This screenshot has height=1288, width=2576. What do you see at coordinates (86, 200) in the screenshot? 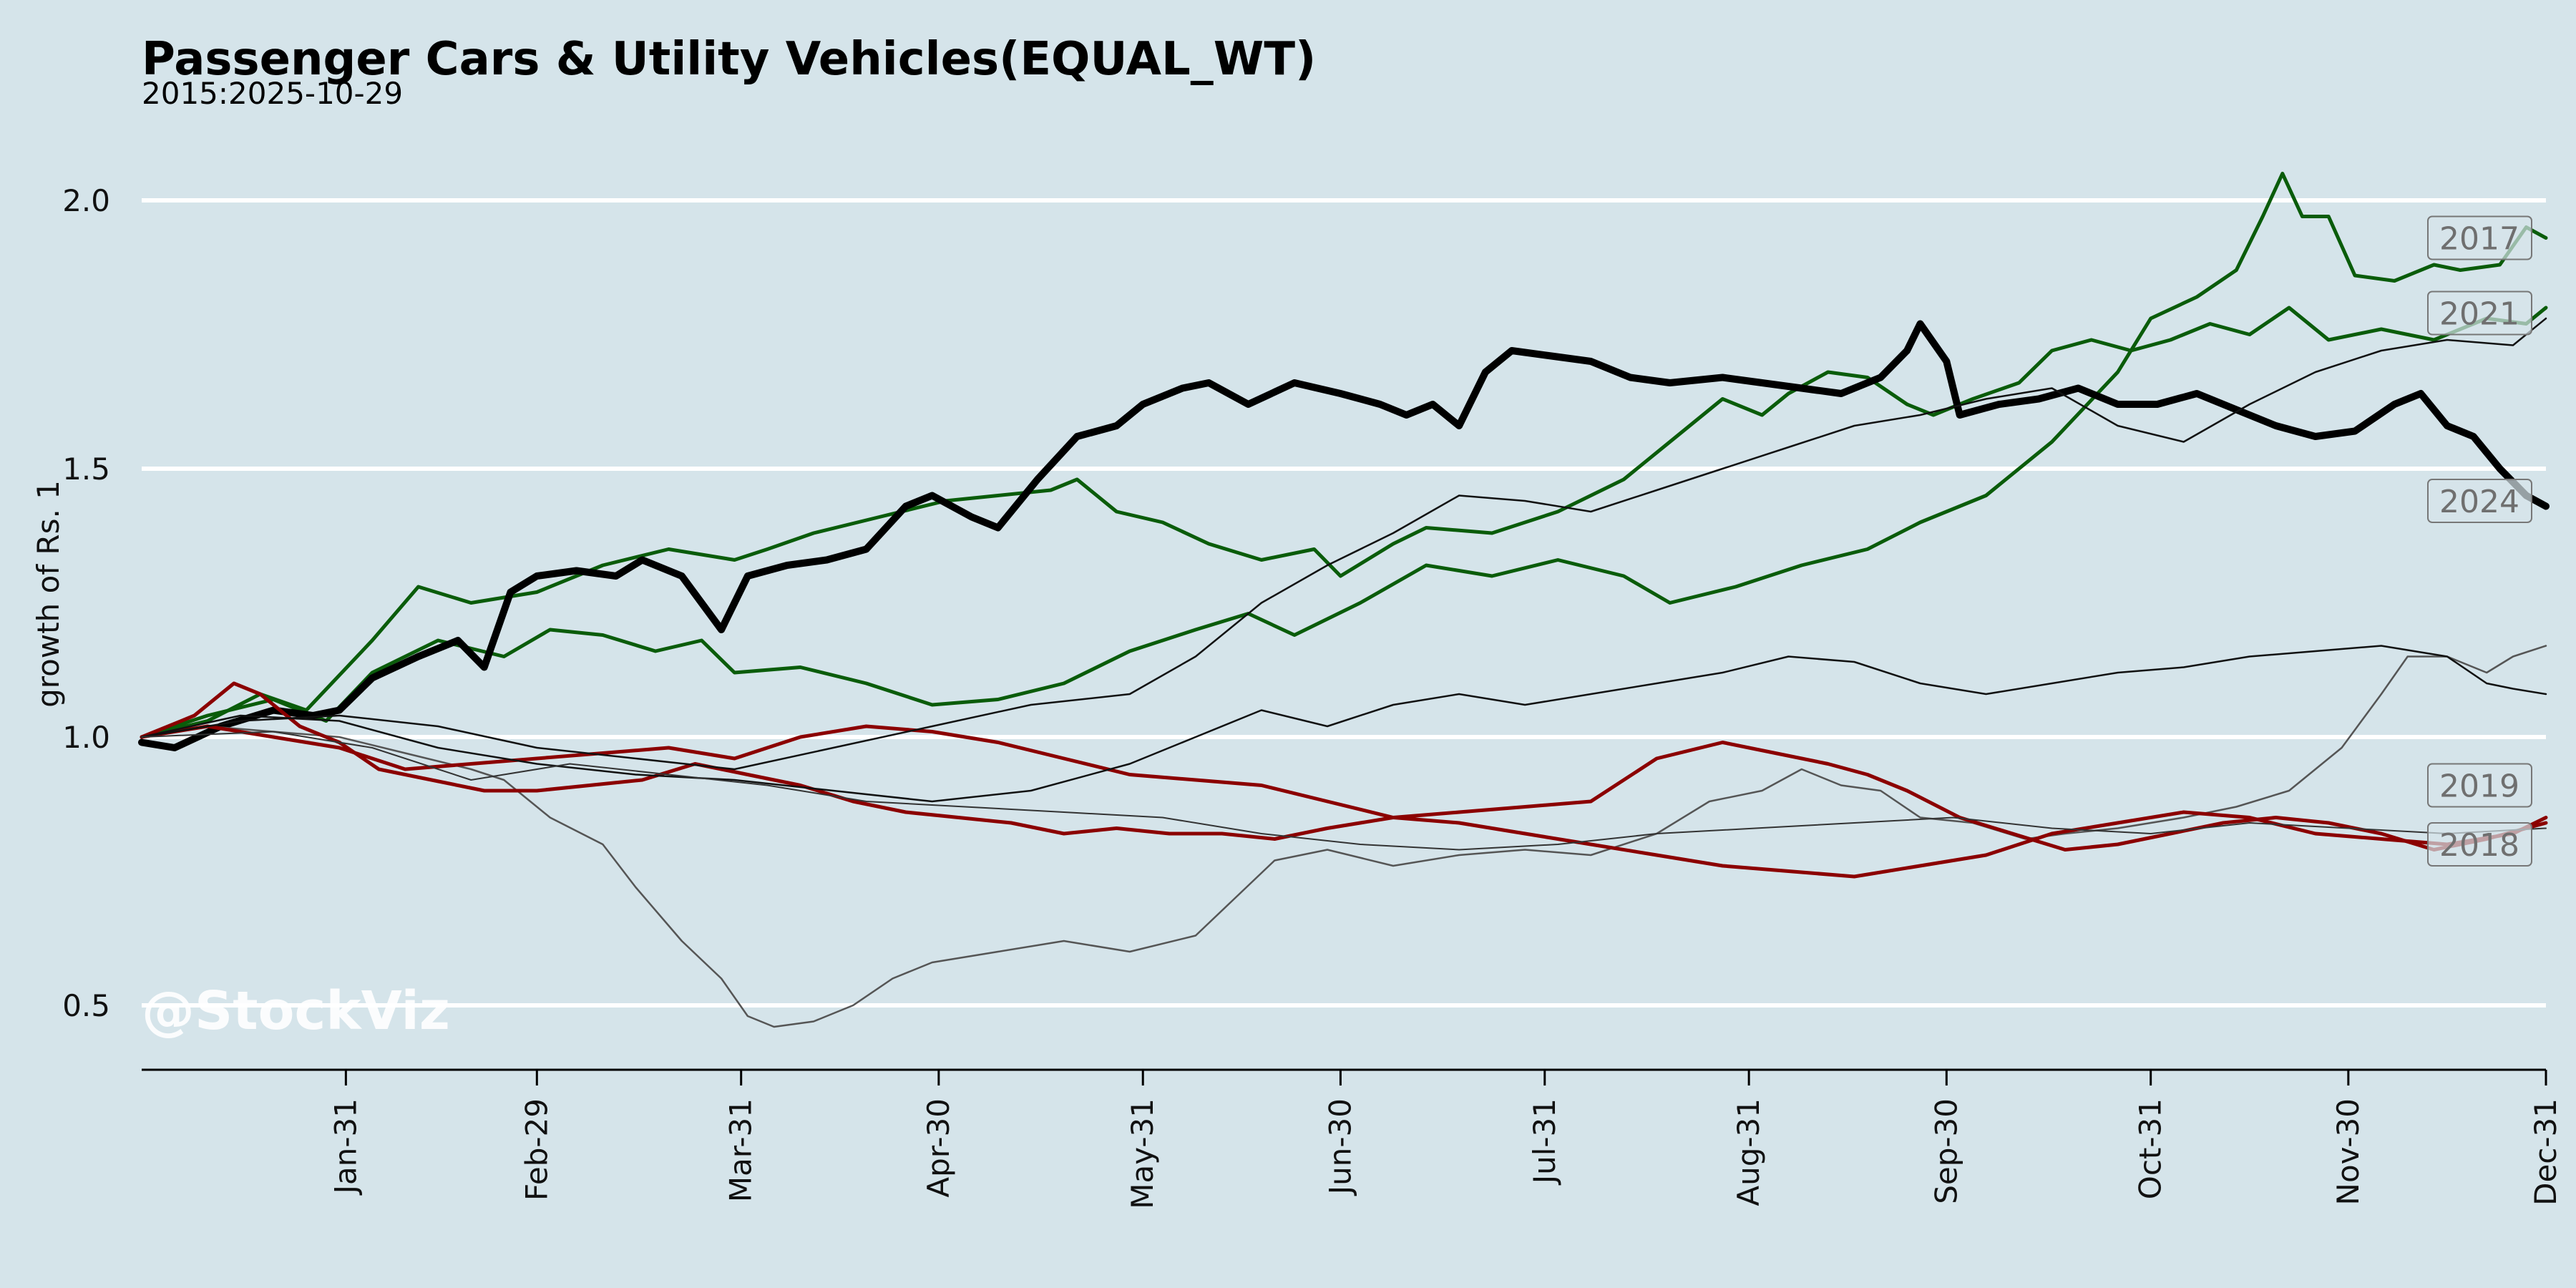
I see `y-tick-label: 2.0` at bounding box center [86, 200].